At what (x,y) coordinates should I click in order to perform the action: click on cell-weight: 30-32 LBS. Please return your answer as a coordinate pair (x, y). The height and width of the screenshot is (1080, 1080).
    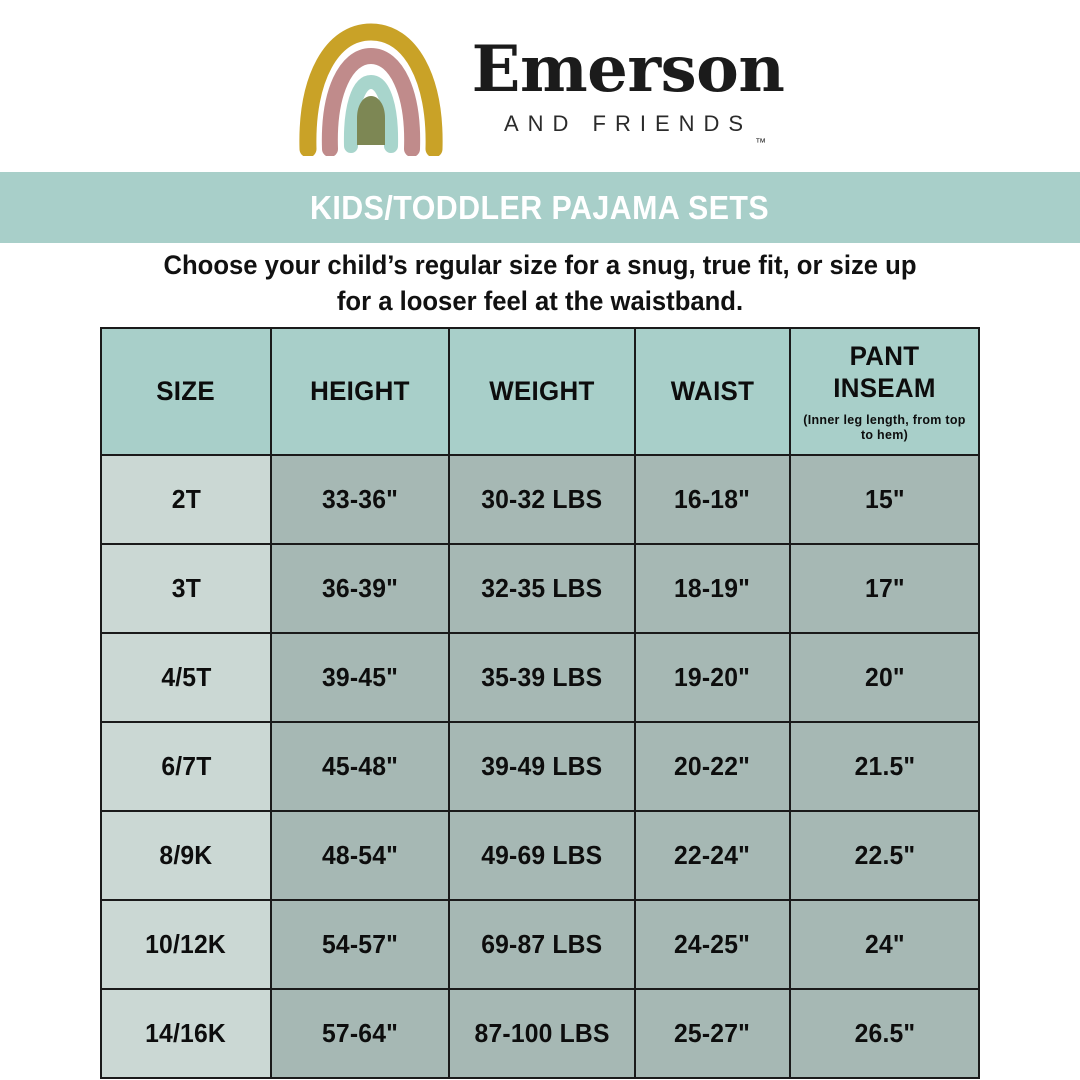
    Looking at the image, I should click on (542, 499).